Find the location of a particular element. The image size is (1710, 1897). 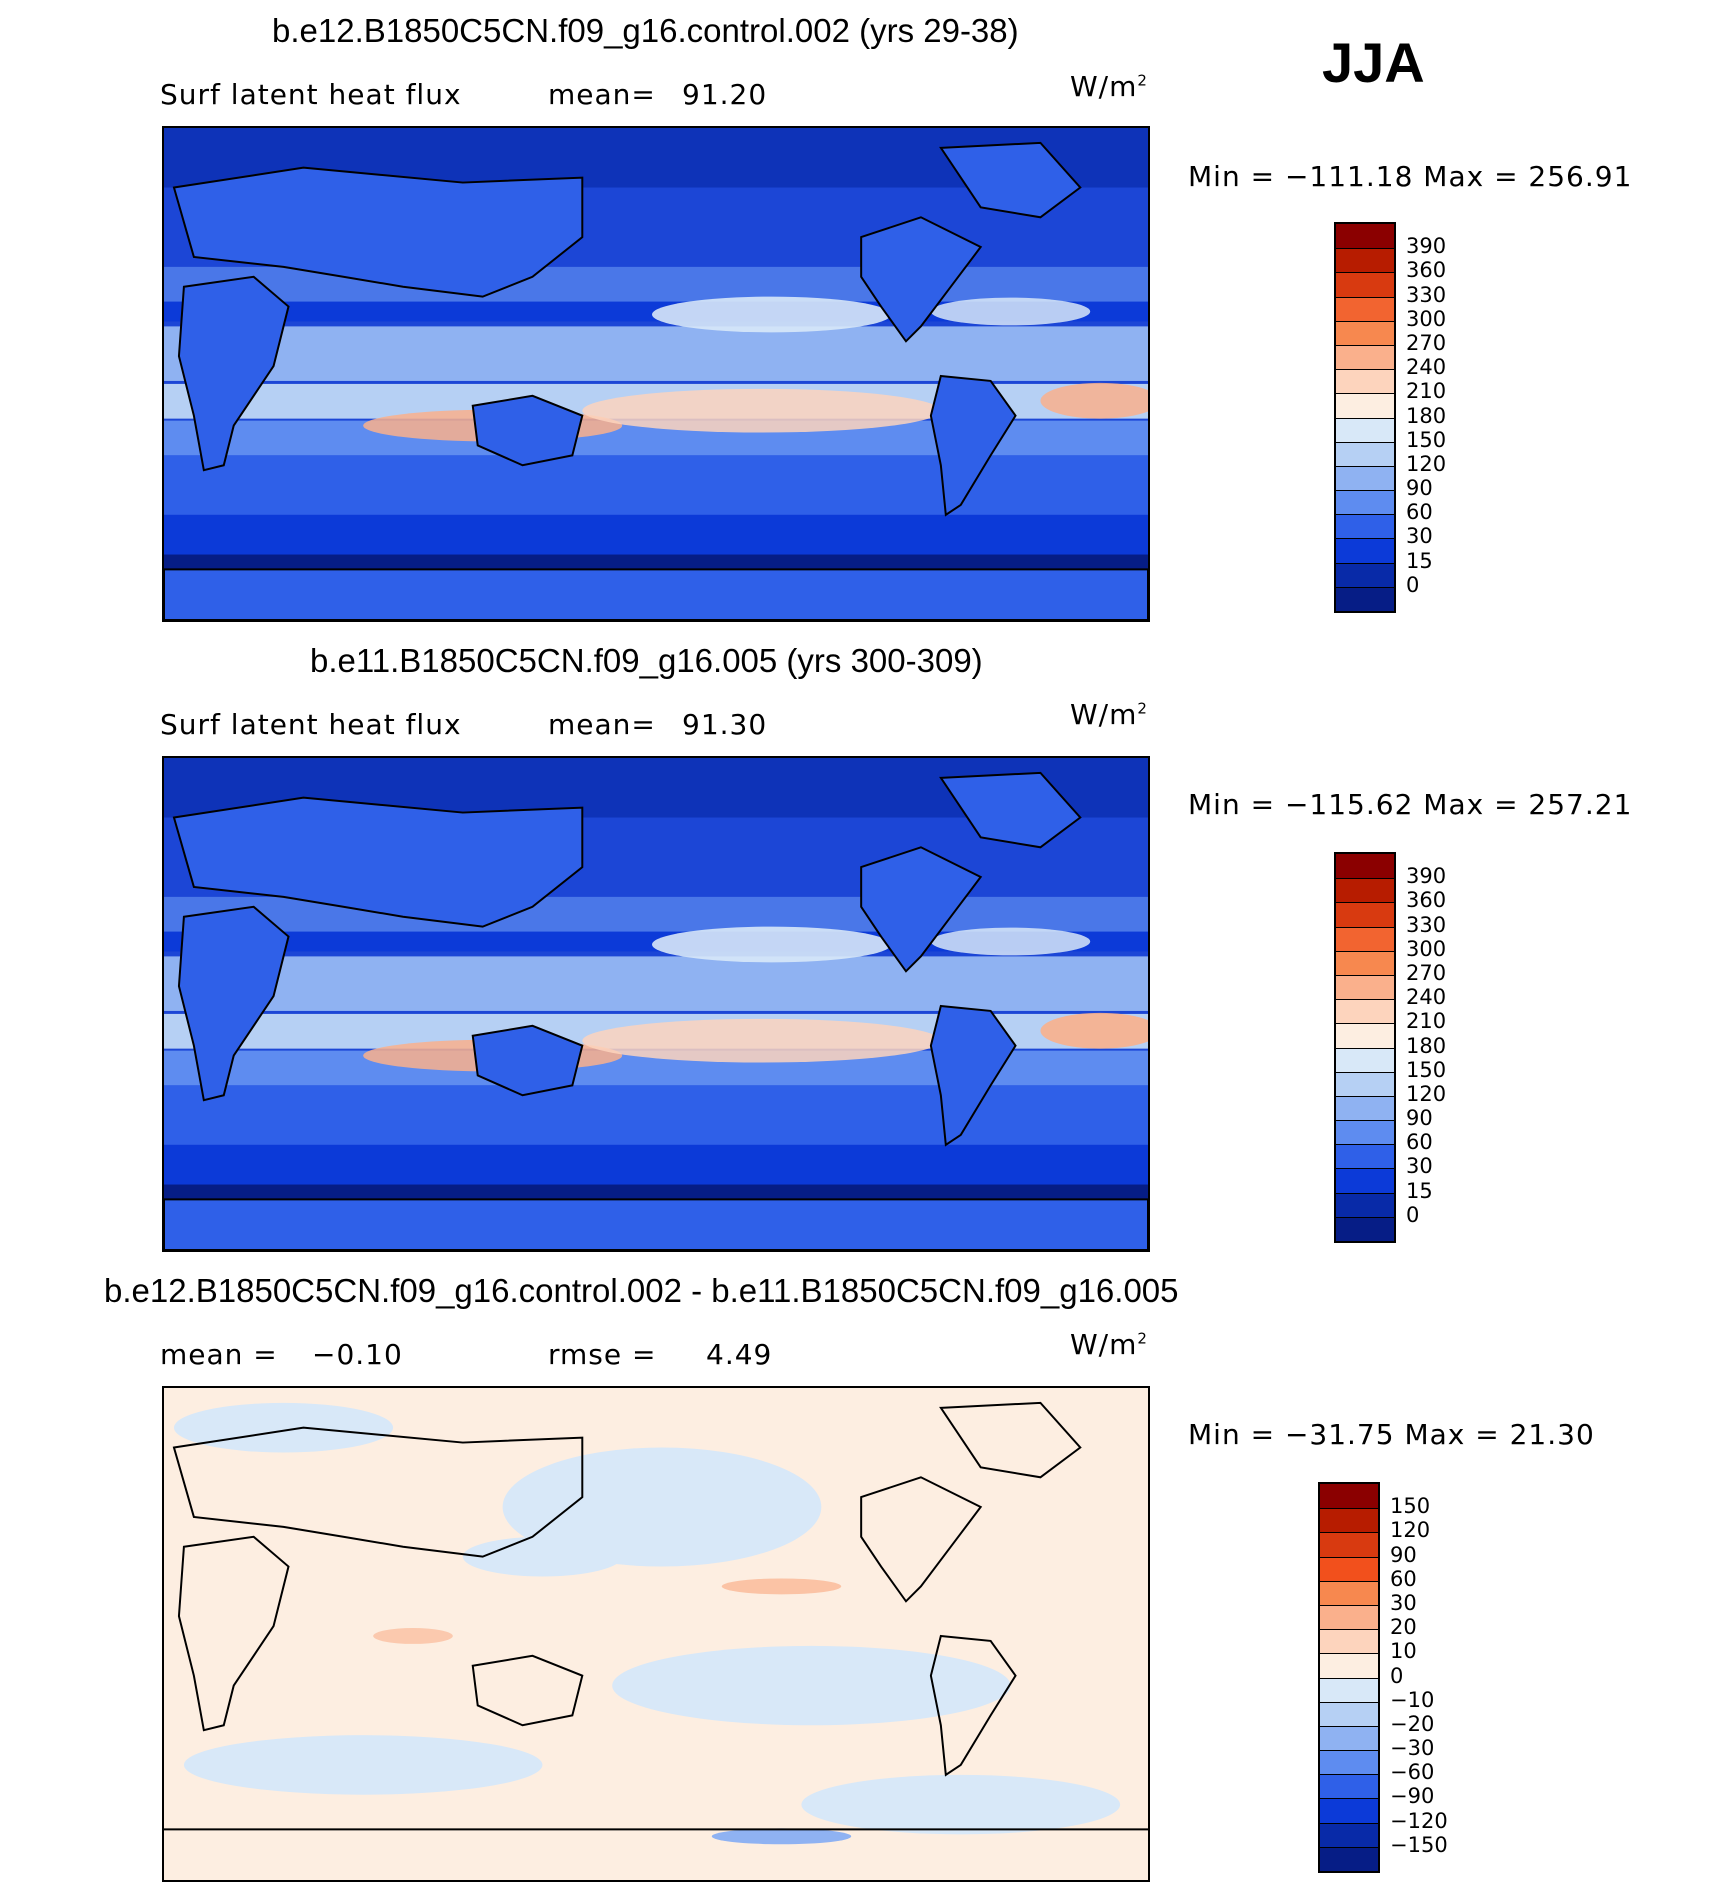

colorbar-tick-label: −120 is located at coordinates (1419, 1820).